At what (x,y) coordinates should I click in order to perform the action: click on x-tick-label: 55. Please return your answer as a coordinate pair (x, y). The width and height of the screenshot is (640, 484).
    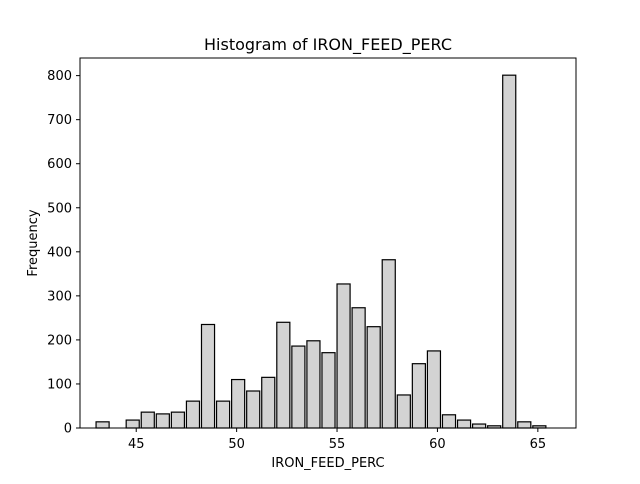
    Looking at the image, I should click on (337, 444).